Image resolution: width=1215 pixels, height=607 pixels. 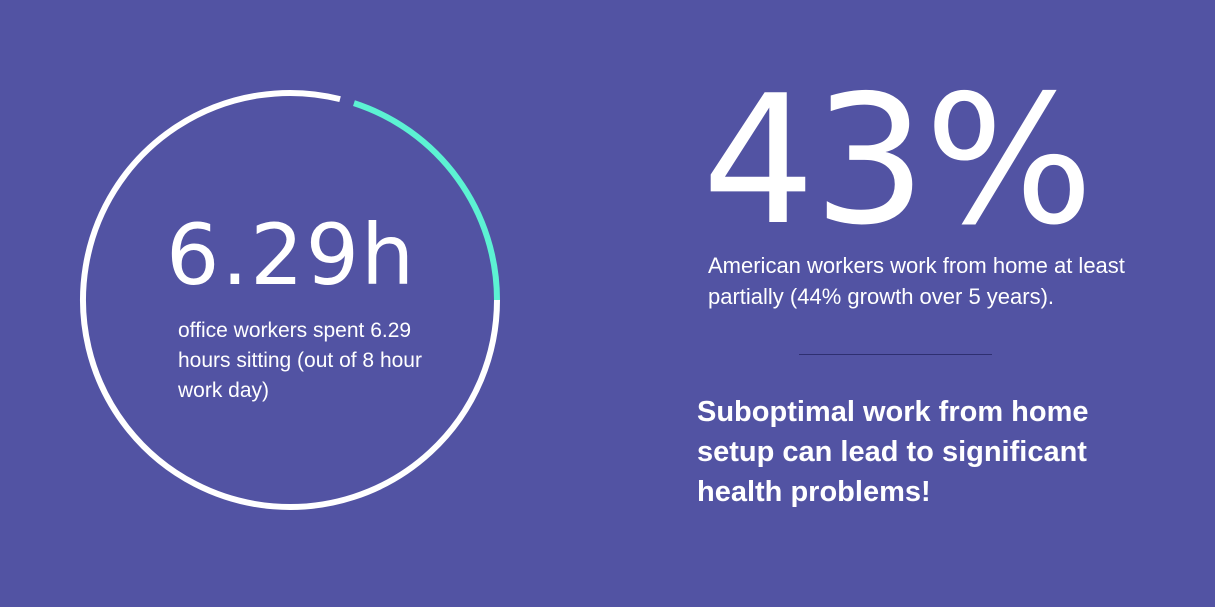 What do you see at coordinates (895, 354) in the screenshot?
I see `divider` at bounding box center [895, 354].